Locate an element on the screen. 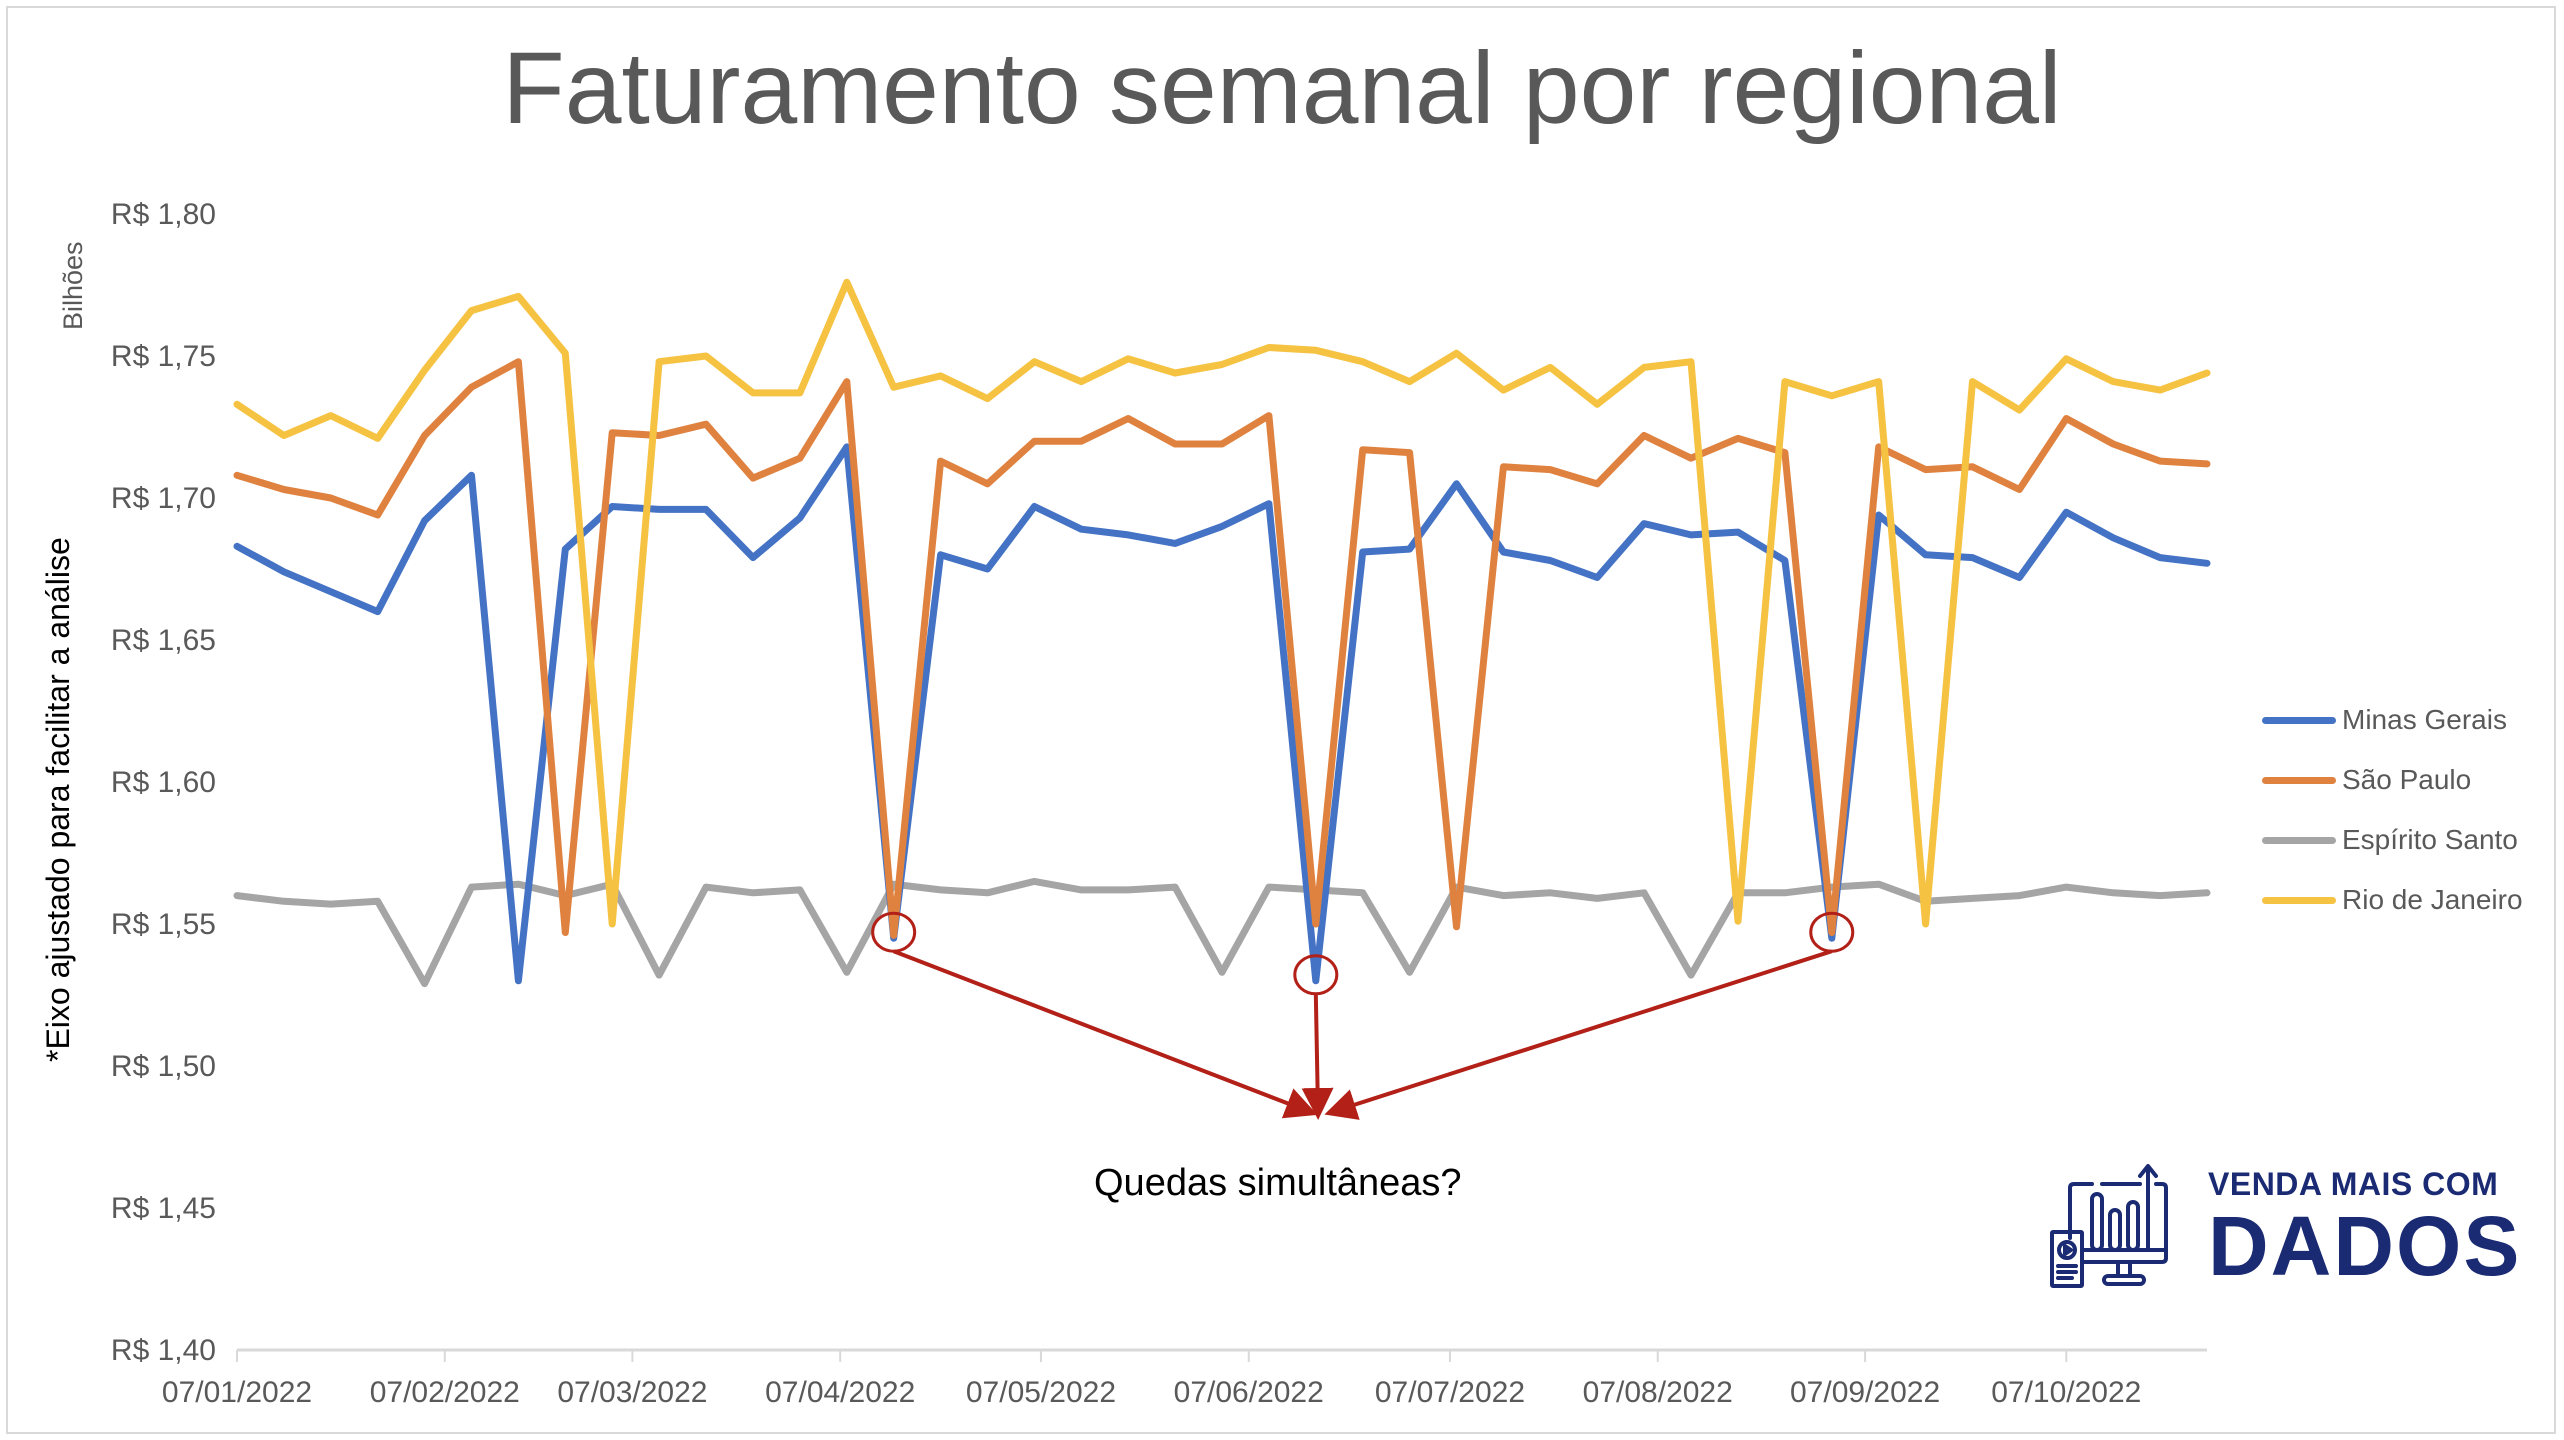 The width and height of the screenshot is (2564, 1440). legend-item-espirito-santo: Espírito Santo is located at coordinates (2392, 840).